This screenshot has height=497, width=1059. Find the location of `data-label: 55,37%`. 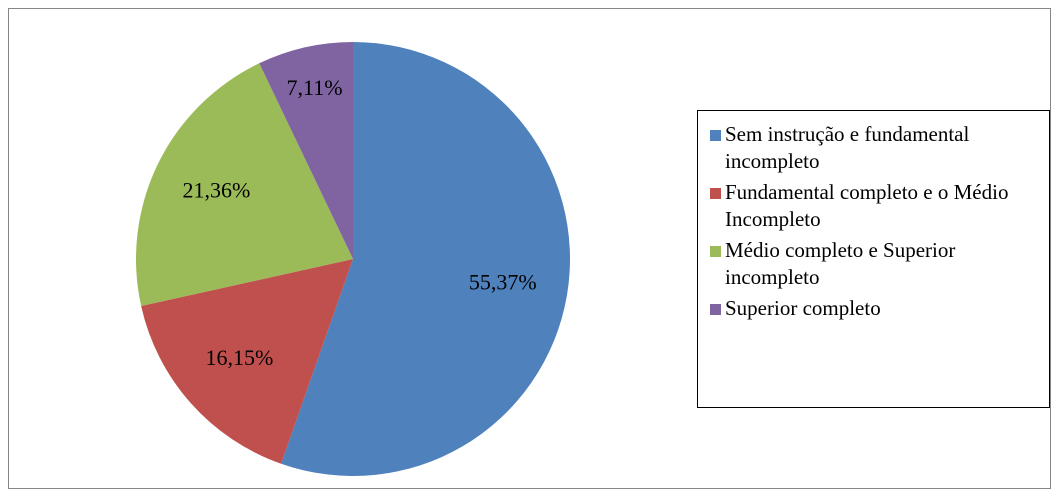

data-label: 55,37% is located at coordinates (503, 282).